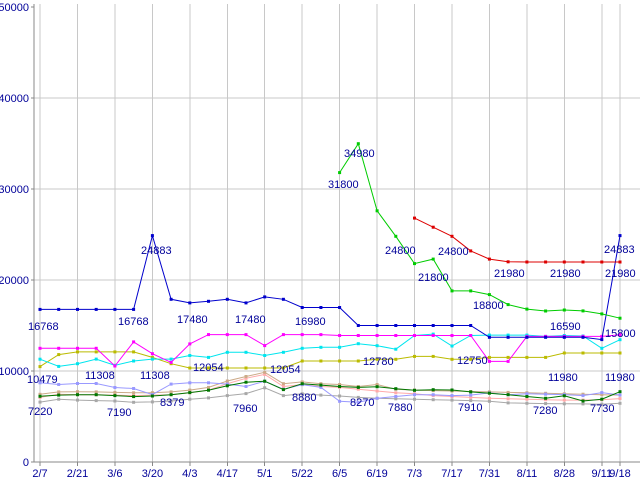 The image size is (640, 480). I want to click on series-red-marker, so click(433, 227).